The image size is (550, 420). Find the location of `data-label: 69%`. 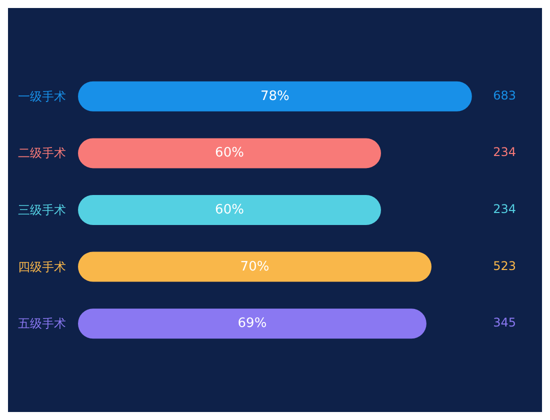

data-label: 69% is located at coordinates (252, 324).